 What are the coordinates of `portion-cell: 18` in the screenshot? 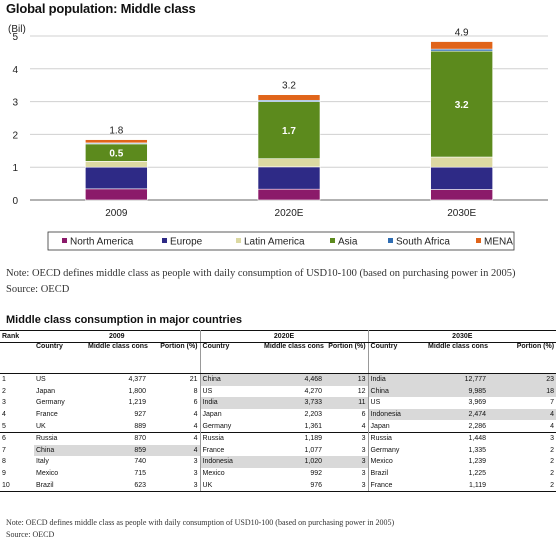 It's located at (522, 391).